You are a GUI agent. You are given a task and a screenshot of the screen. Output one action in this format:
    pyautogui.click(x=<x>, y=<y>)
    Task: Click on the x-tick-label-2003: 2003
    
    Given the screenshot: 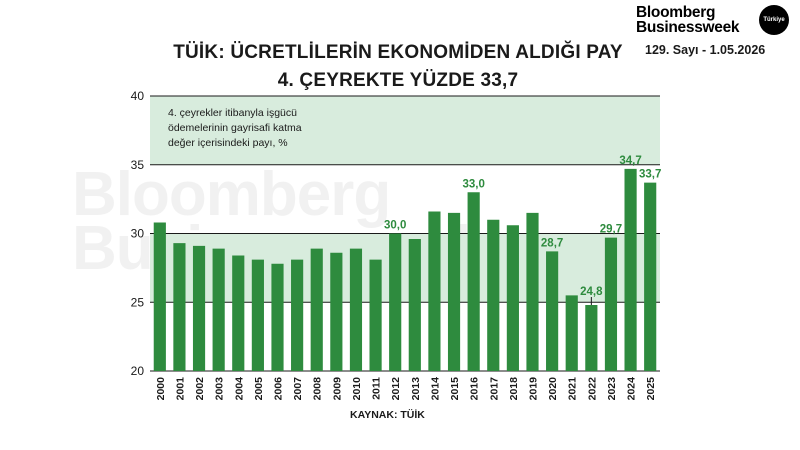 What is the action you would take?
    pyautogui.click(x=220, y=389)
    